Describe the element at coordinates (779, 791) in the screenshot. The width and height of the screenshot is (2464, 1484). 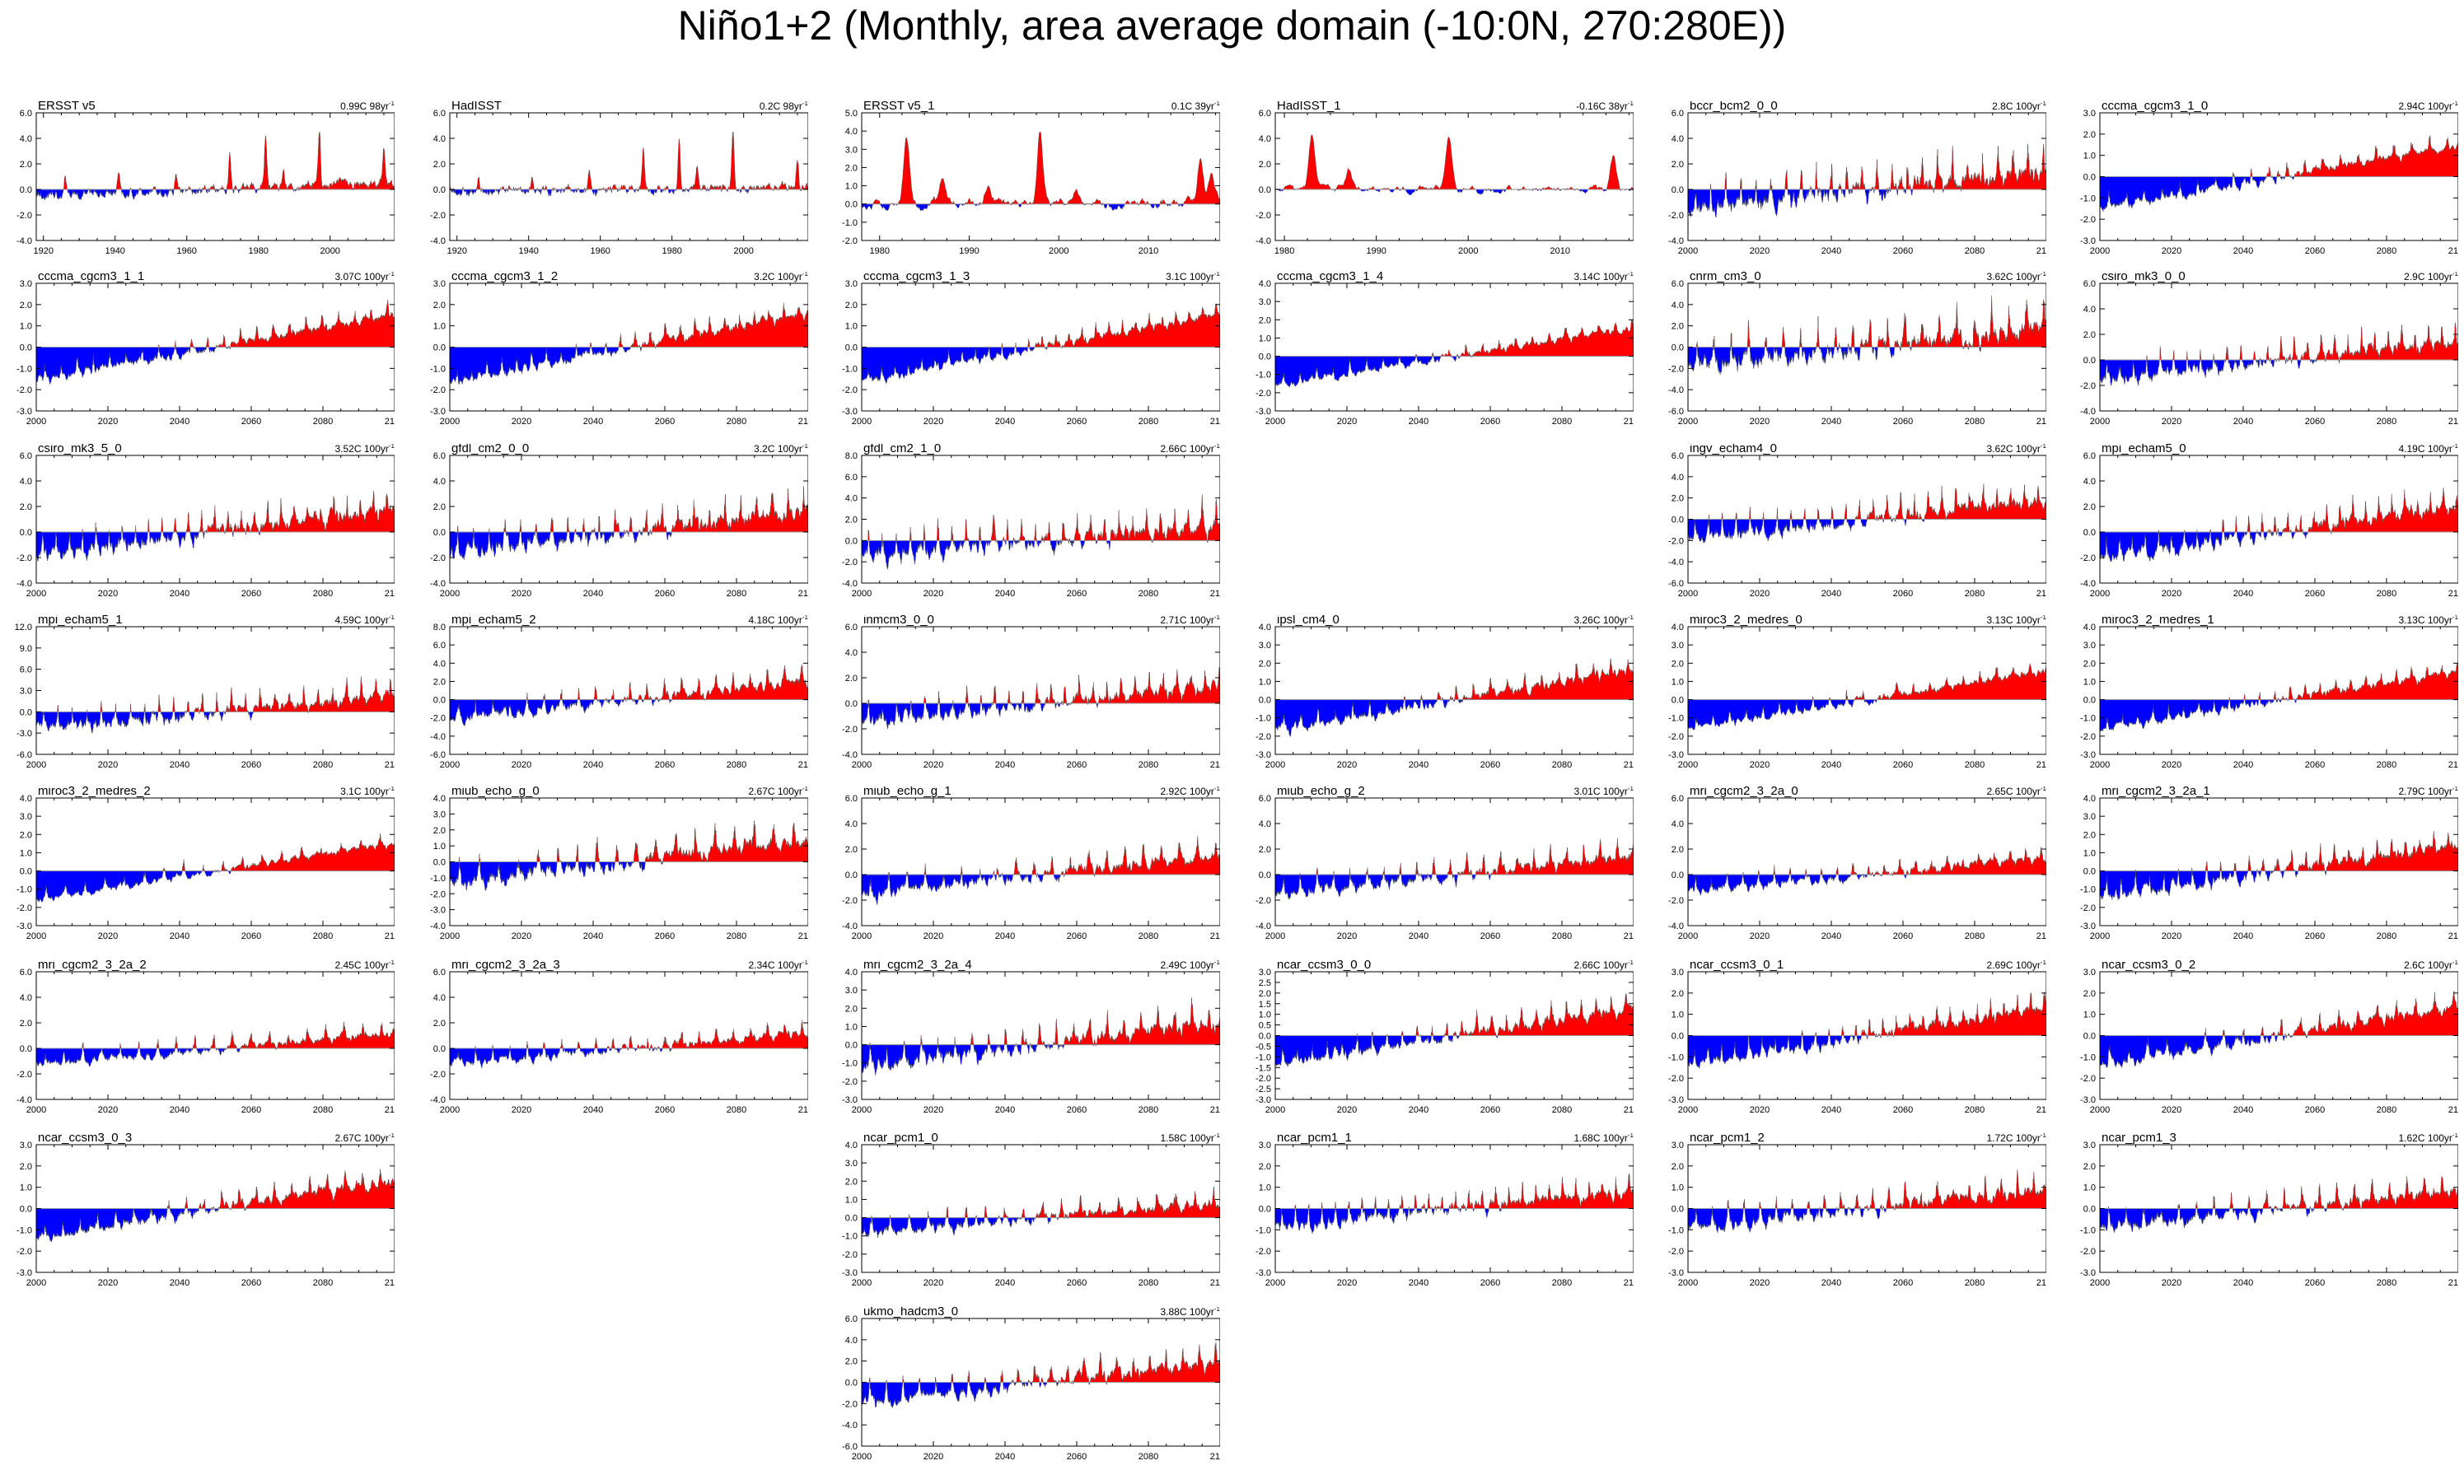
I see `panel-trend: 2.67C 100yr-1` at that location.